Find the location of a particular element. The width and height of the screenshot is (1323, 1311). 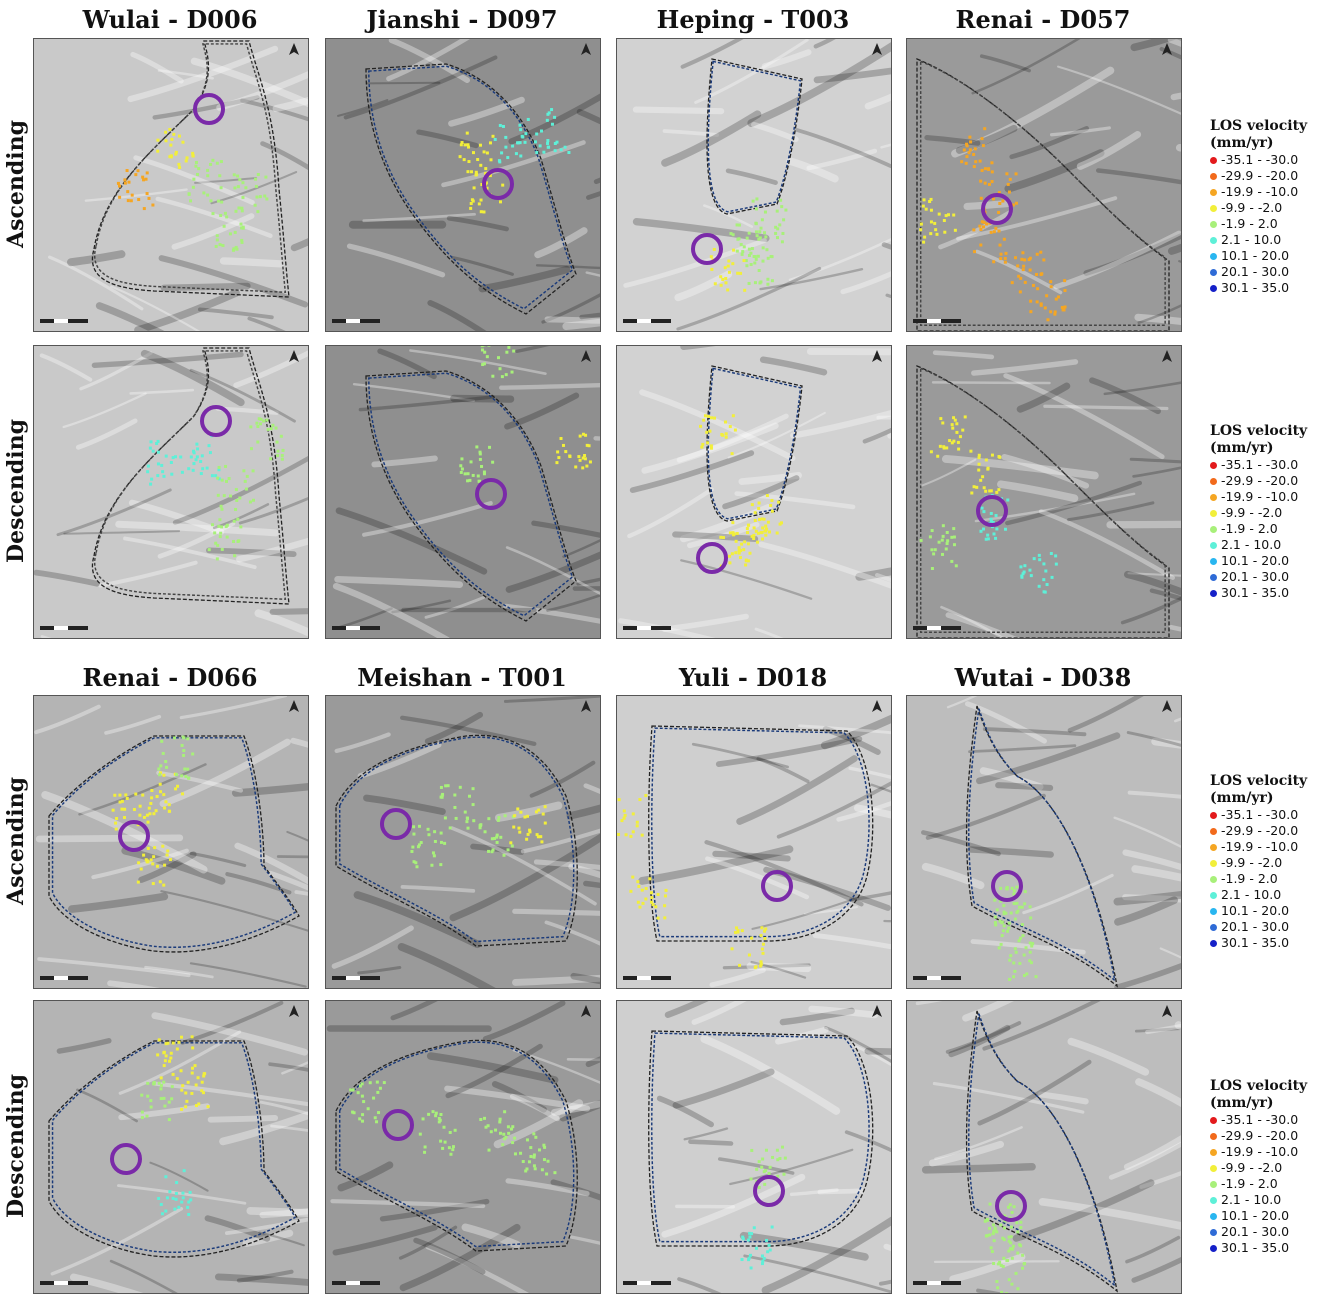

legend-entry: 10.1 - 20.0 is located at coordinates (1266, 1216).